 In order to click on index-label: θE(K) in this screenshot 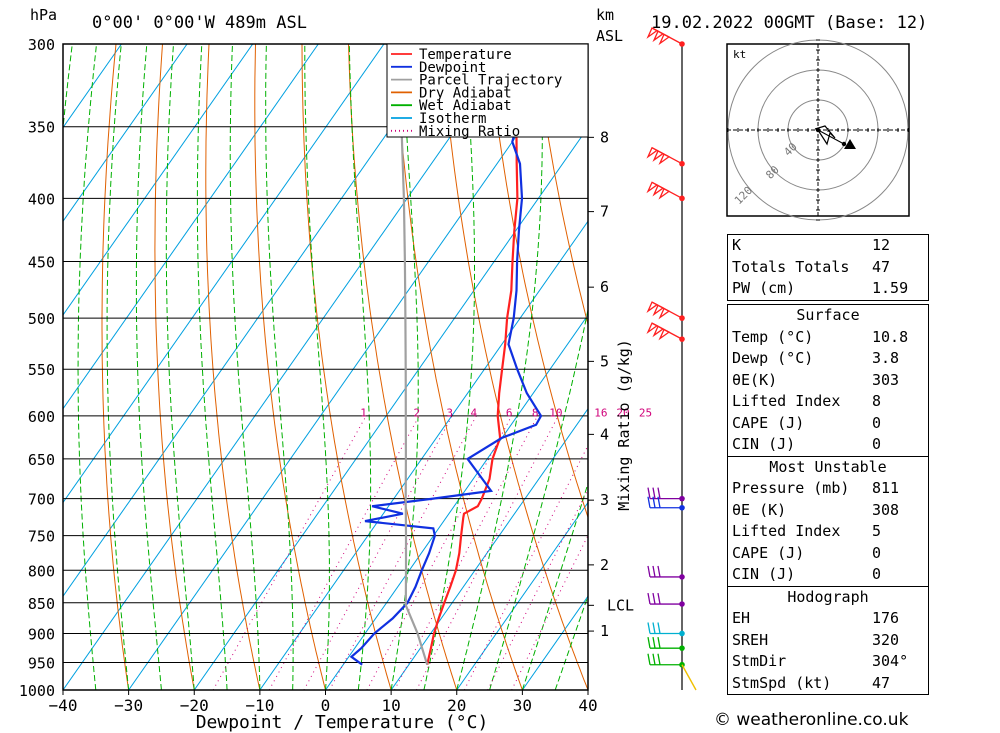, I will do `click(755, 379)`.